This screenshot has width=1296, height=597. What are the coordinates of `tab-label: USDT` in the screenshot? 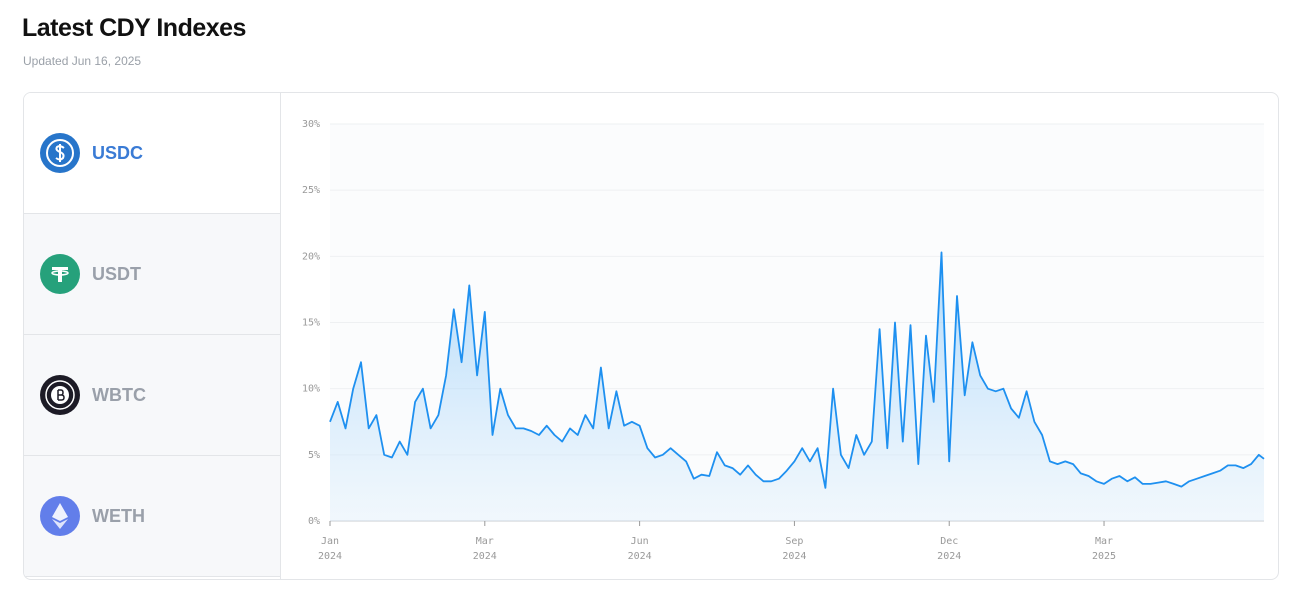 It's located at (116, 273).